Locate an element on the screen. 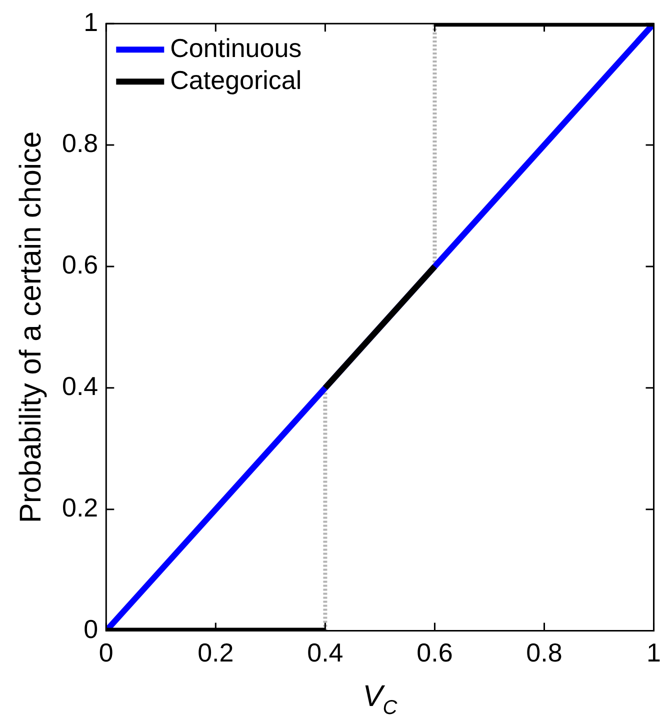  y-tick-label: 0 is located at coordinates (91, 629).